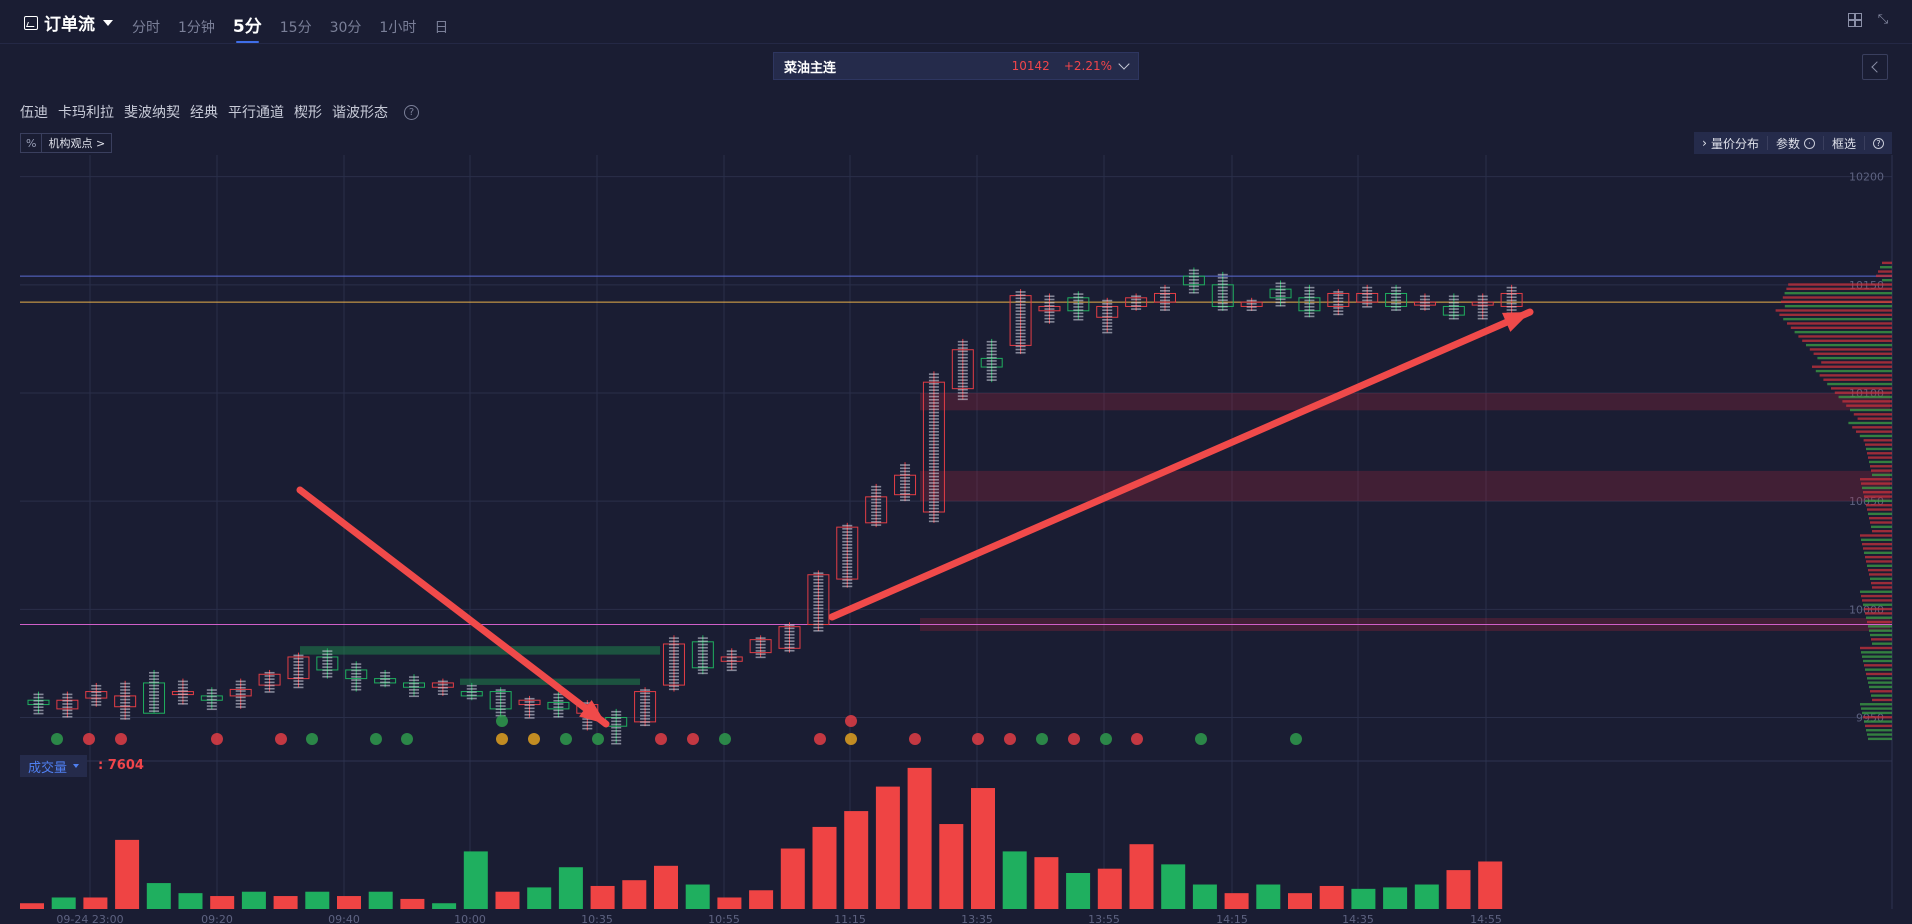 Image resolution: width=1912 pixels, height=924 pixels. What do you see at coordinates (1878, 143) in the screenshot?
I see `toolbar-help-button: ?` at bounding box center [1878, 143].